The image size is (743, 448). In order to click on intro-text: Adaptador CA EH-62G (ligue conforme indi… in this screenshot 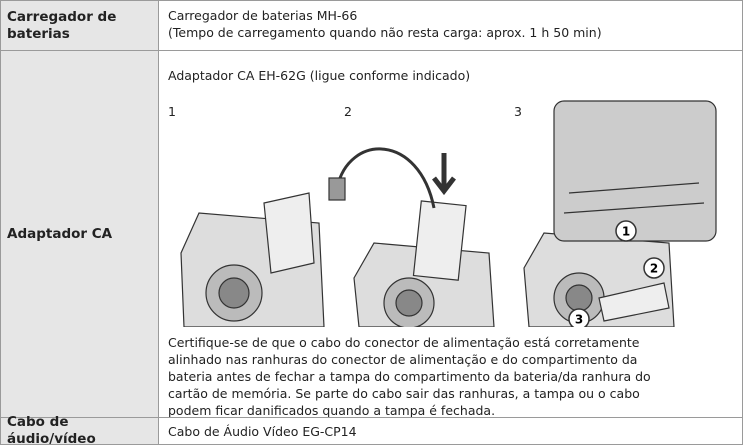, I will do `click(319, 75)`.